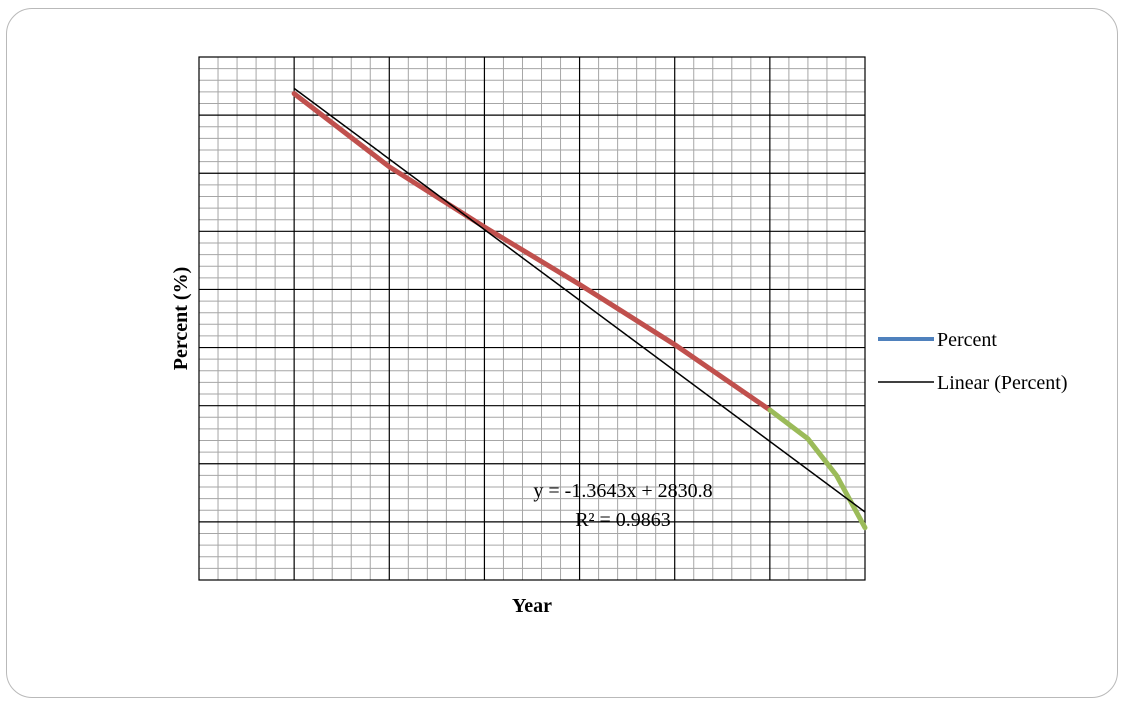 This screenshot has height=706, width=1125. What do you see at coordinates (532, 606) in the screenshot?
I see `x-axis-title: Year` at bounding box center [532, 606].